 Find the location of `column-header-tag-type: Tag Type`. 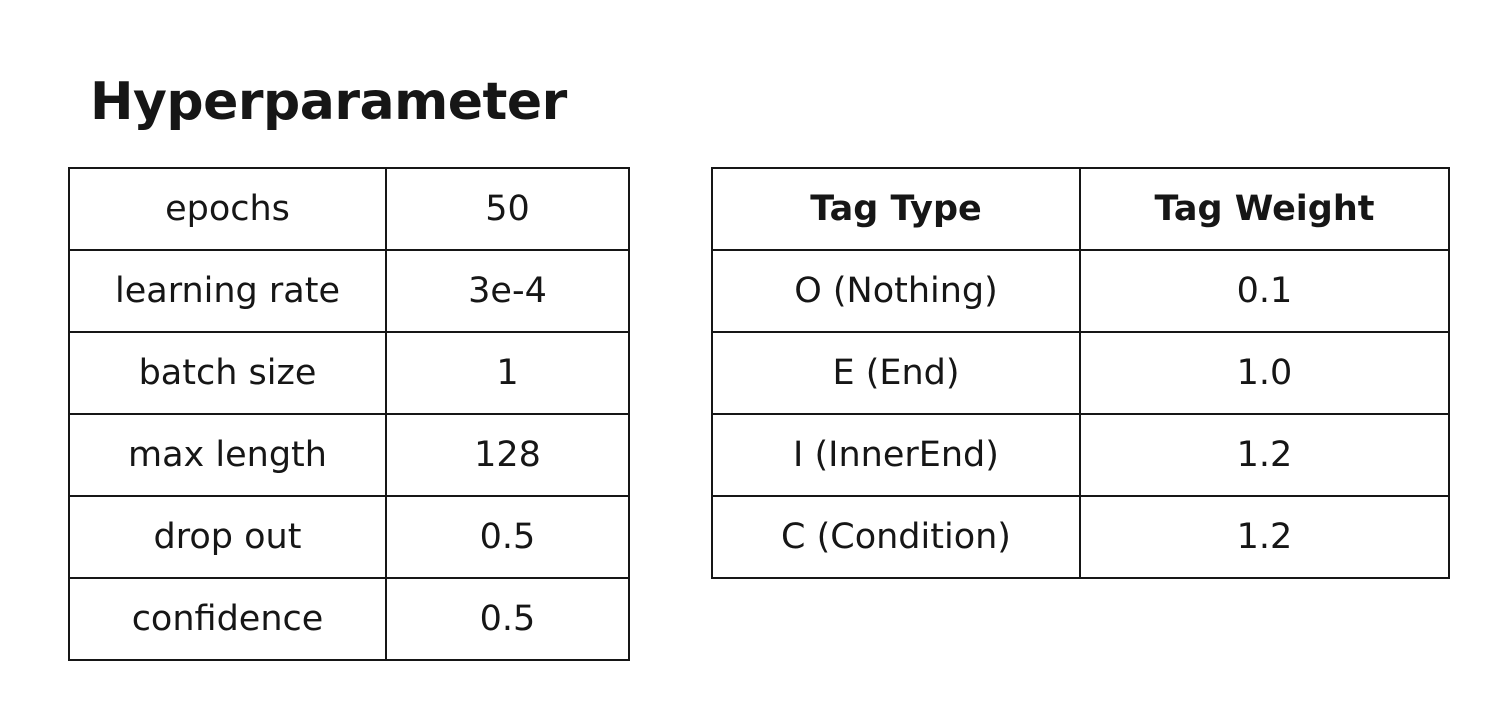

column-header-tag-type: Tag Type is located at coordinates (896, 209).